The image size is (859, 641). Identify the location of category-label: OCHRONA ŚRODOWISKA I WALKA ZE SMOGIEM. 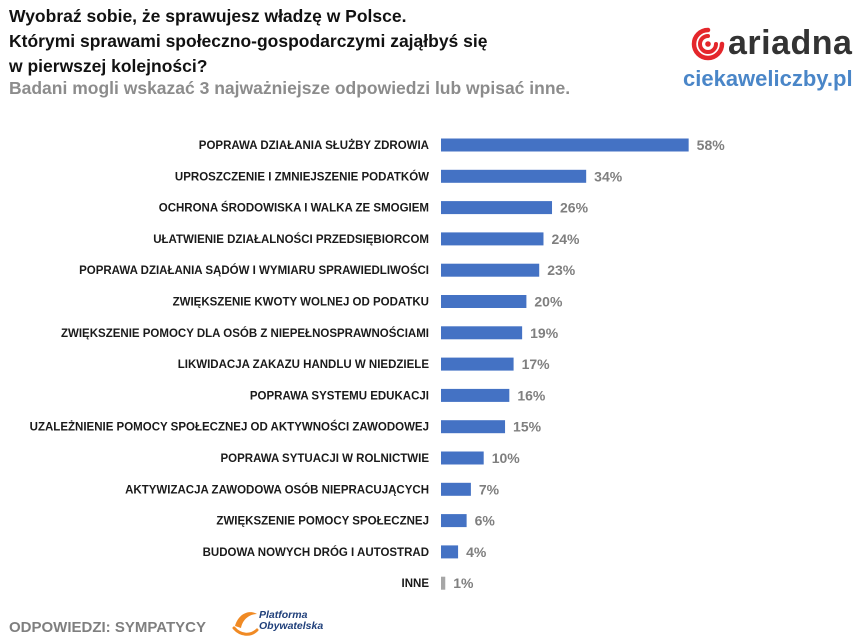
(294, 208).